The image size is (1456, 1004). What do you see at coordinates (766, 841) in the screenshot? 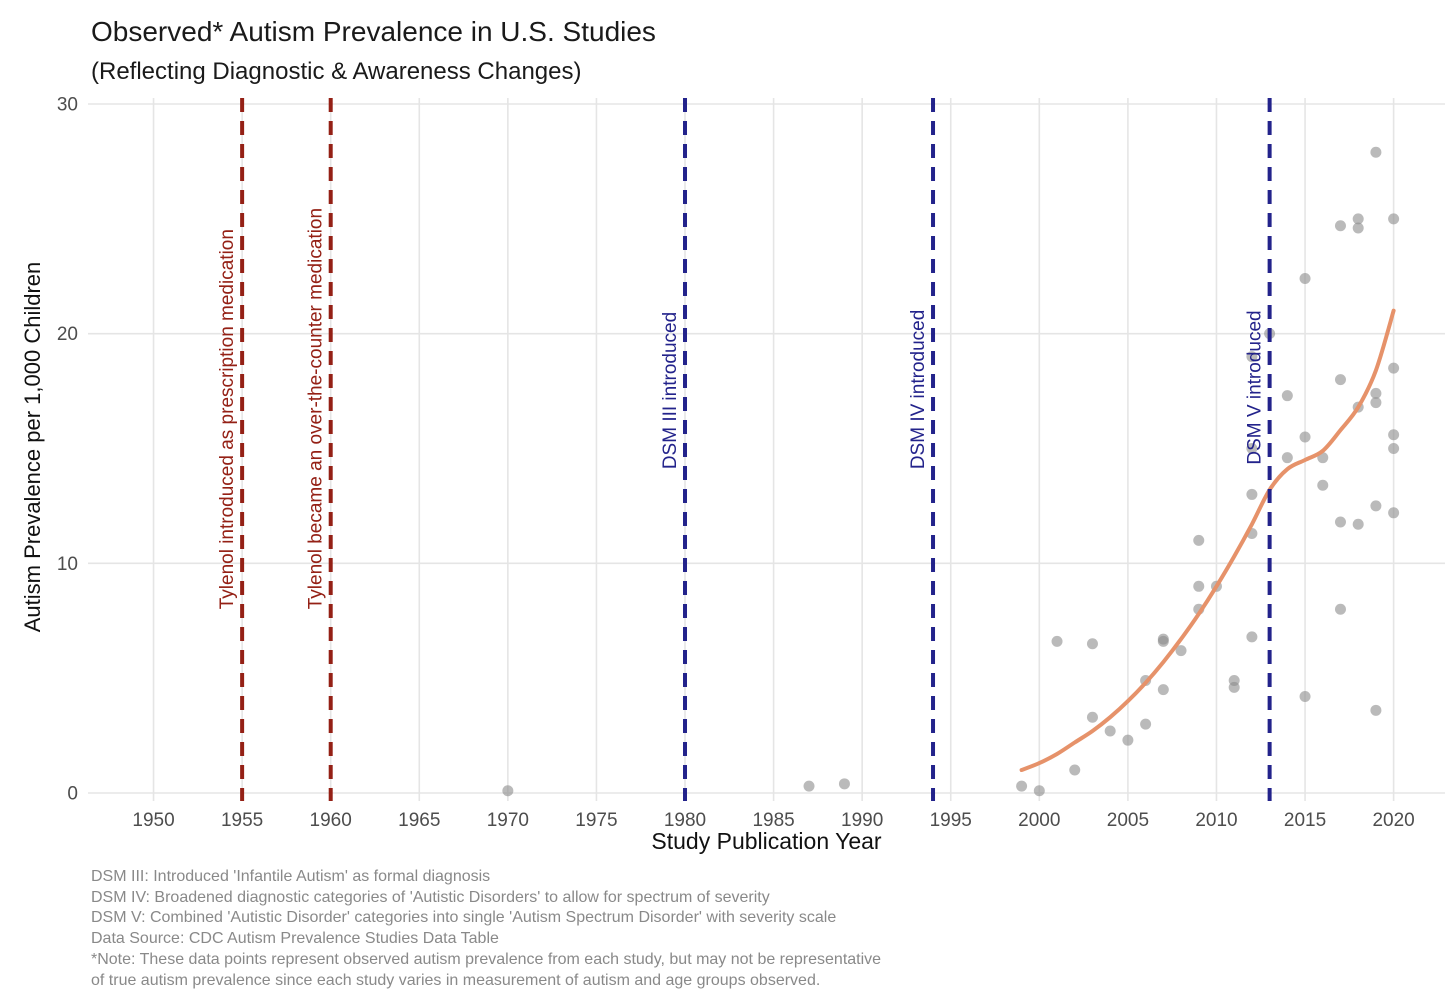
I see `x-axis-title: Study Publication Year` at bounding box center [766, 841].